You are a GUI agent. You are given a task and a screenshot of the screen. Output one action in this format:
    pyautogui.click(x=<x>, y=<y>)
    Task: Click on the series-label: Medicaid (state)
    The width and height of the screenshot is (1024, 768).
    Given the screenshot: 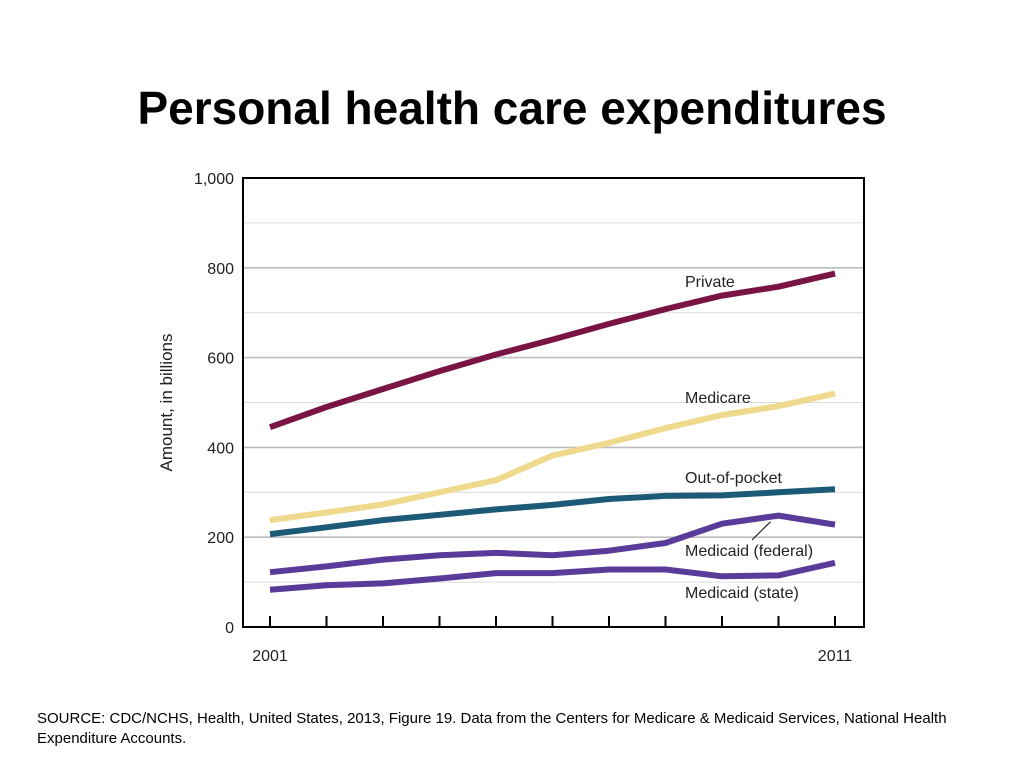 What is the action you would take?
    pyautogui.click(x=742, y=593)
    